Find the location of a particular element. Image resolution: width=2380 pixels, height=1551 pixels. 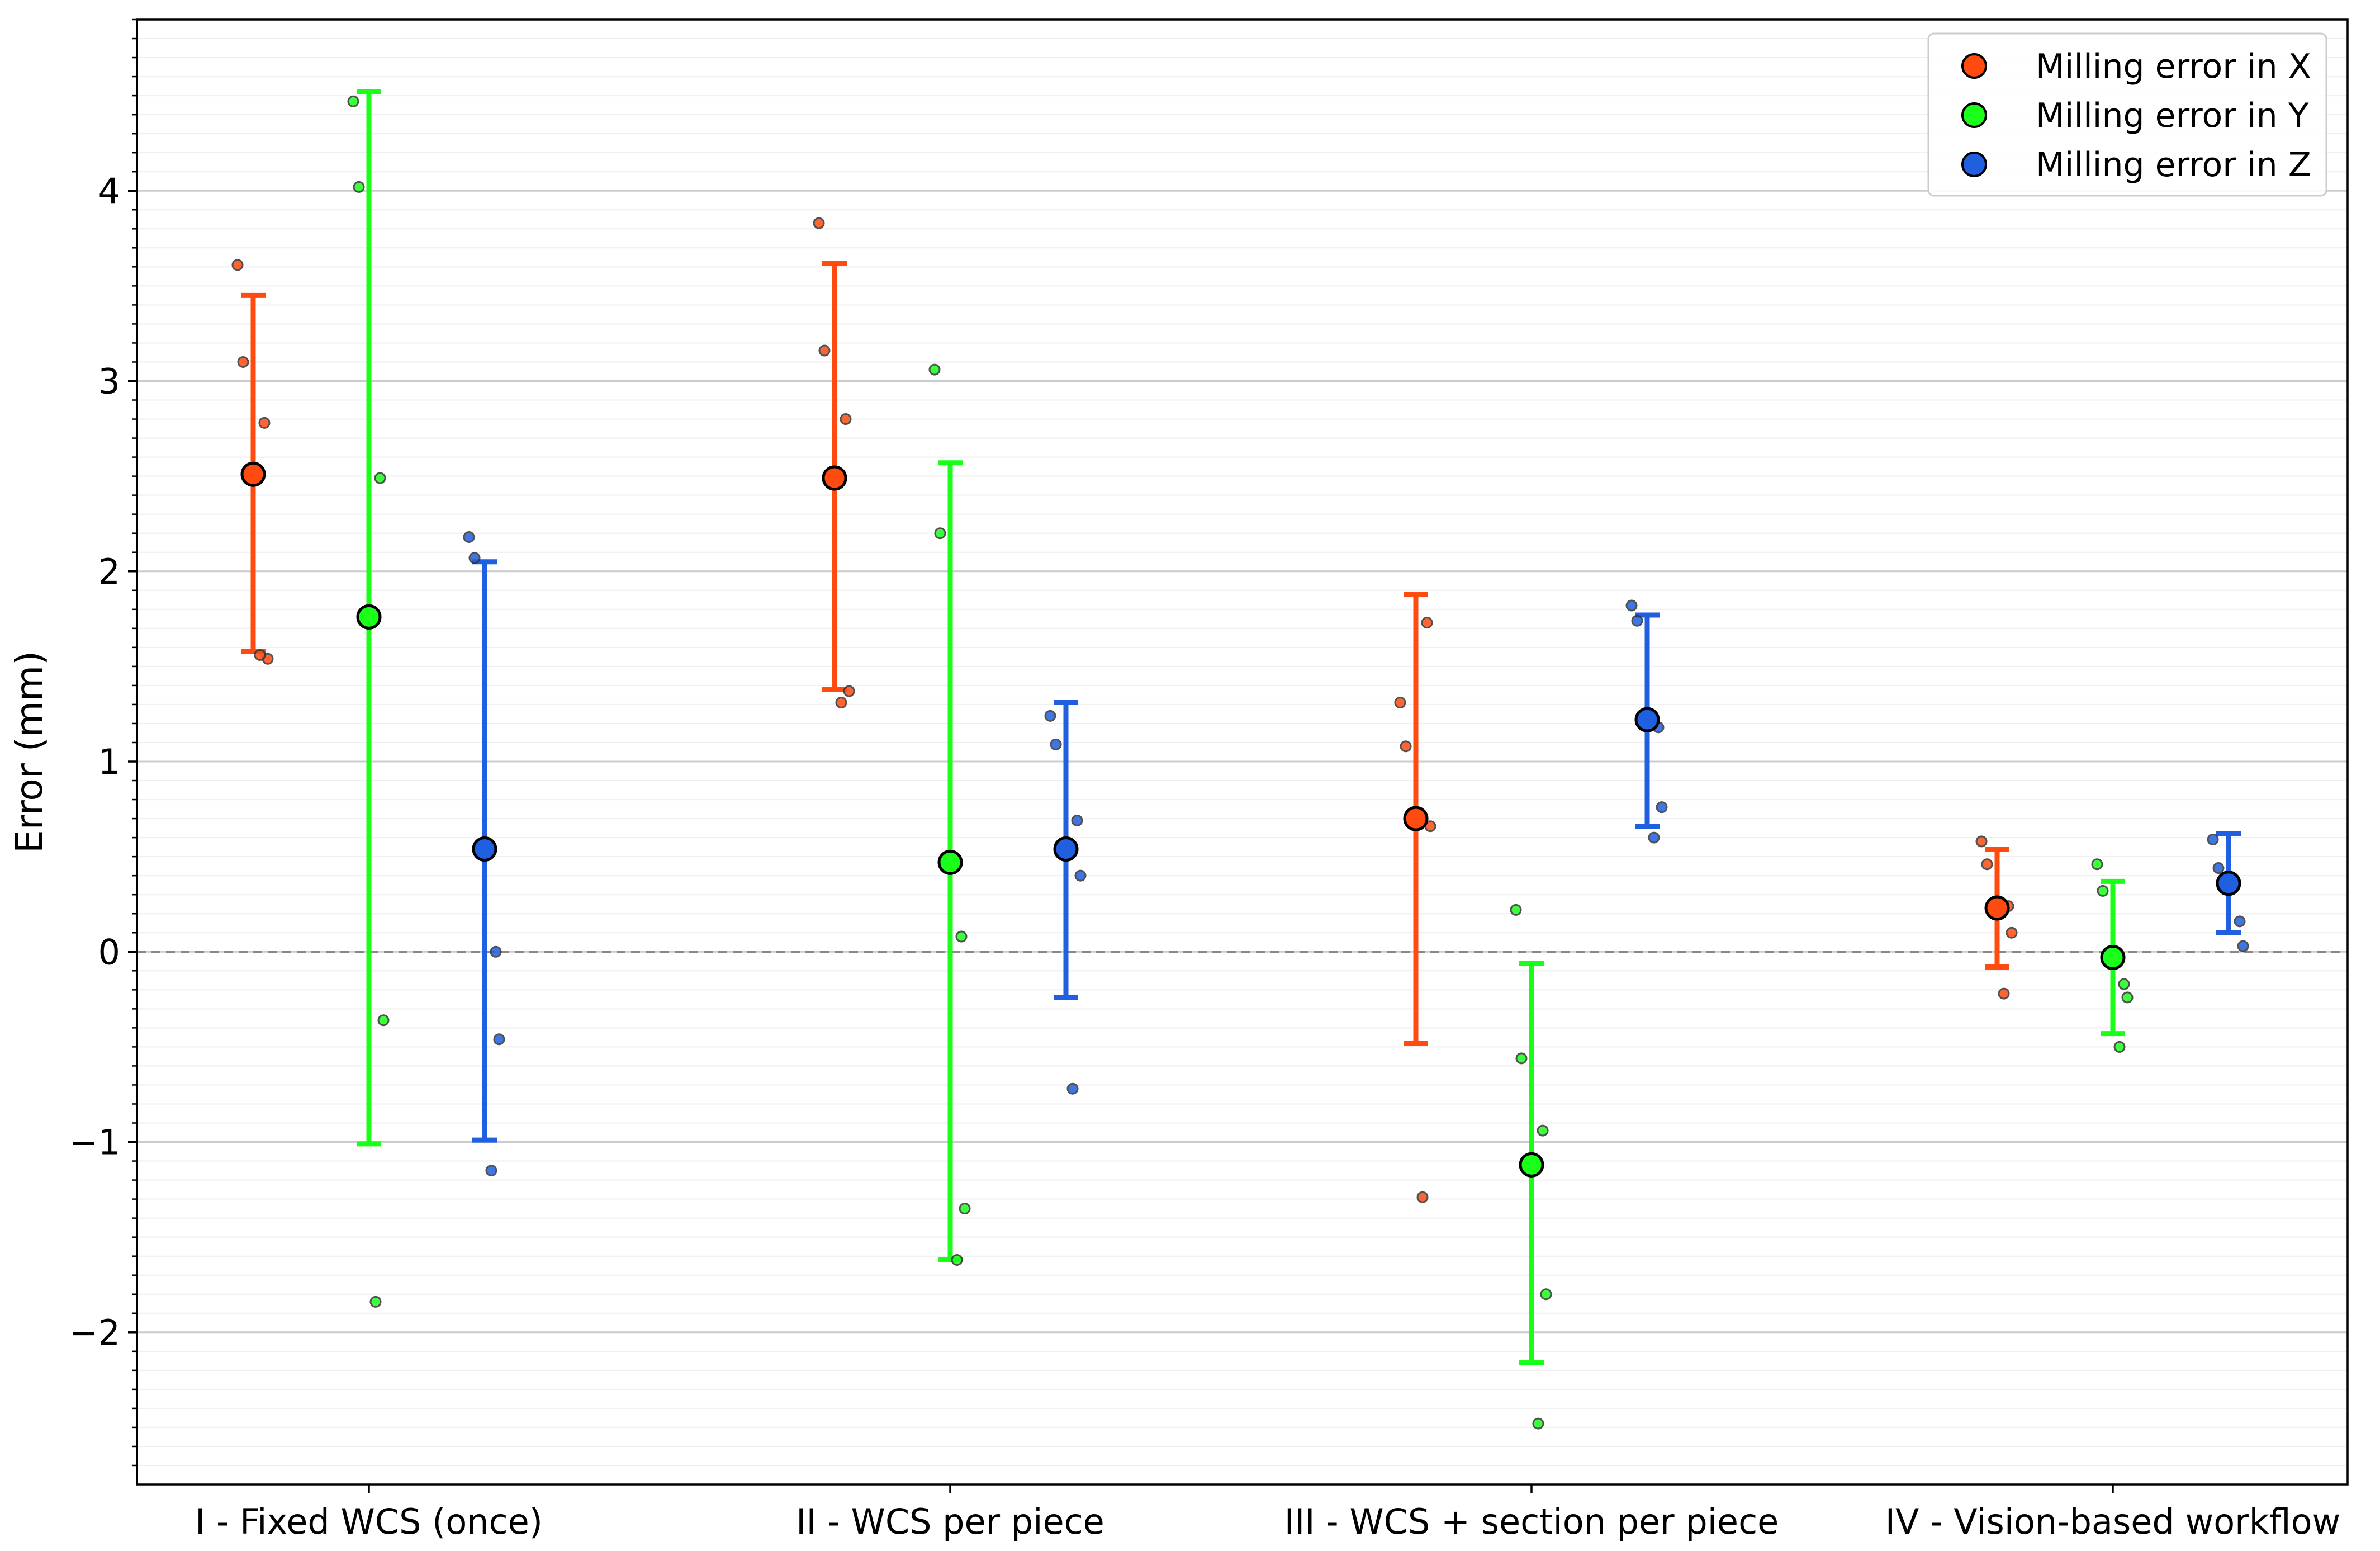

y-tick-label: 3 is located at coordinates (109, 381).